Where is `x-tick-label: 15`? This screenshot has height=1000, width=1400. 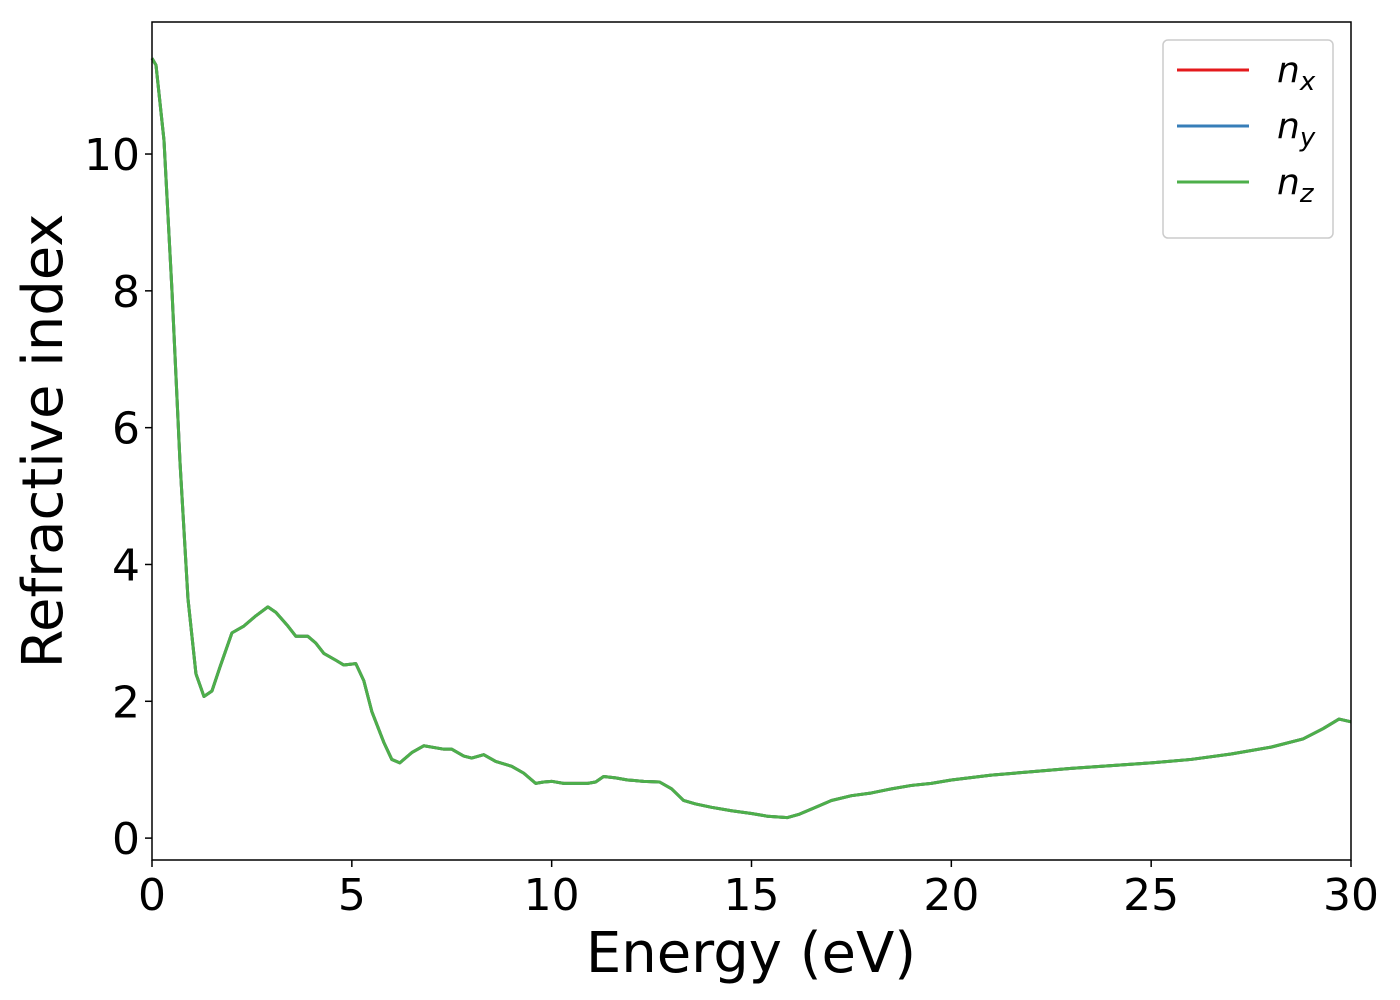
x-tick-label: 15 is located at coordinates (752, 895).